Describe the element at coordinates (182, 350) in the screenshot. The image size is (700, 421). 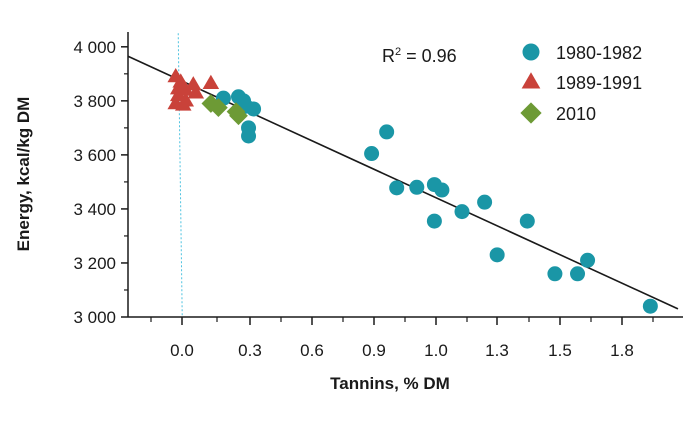
I see `x-tick-label: 0.0` at that location.